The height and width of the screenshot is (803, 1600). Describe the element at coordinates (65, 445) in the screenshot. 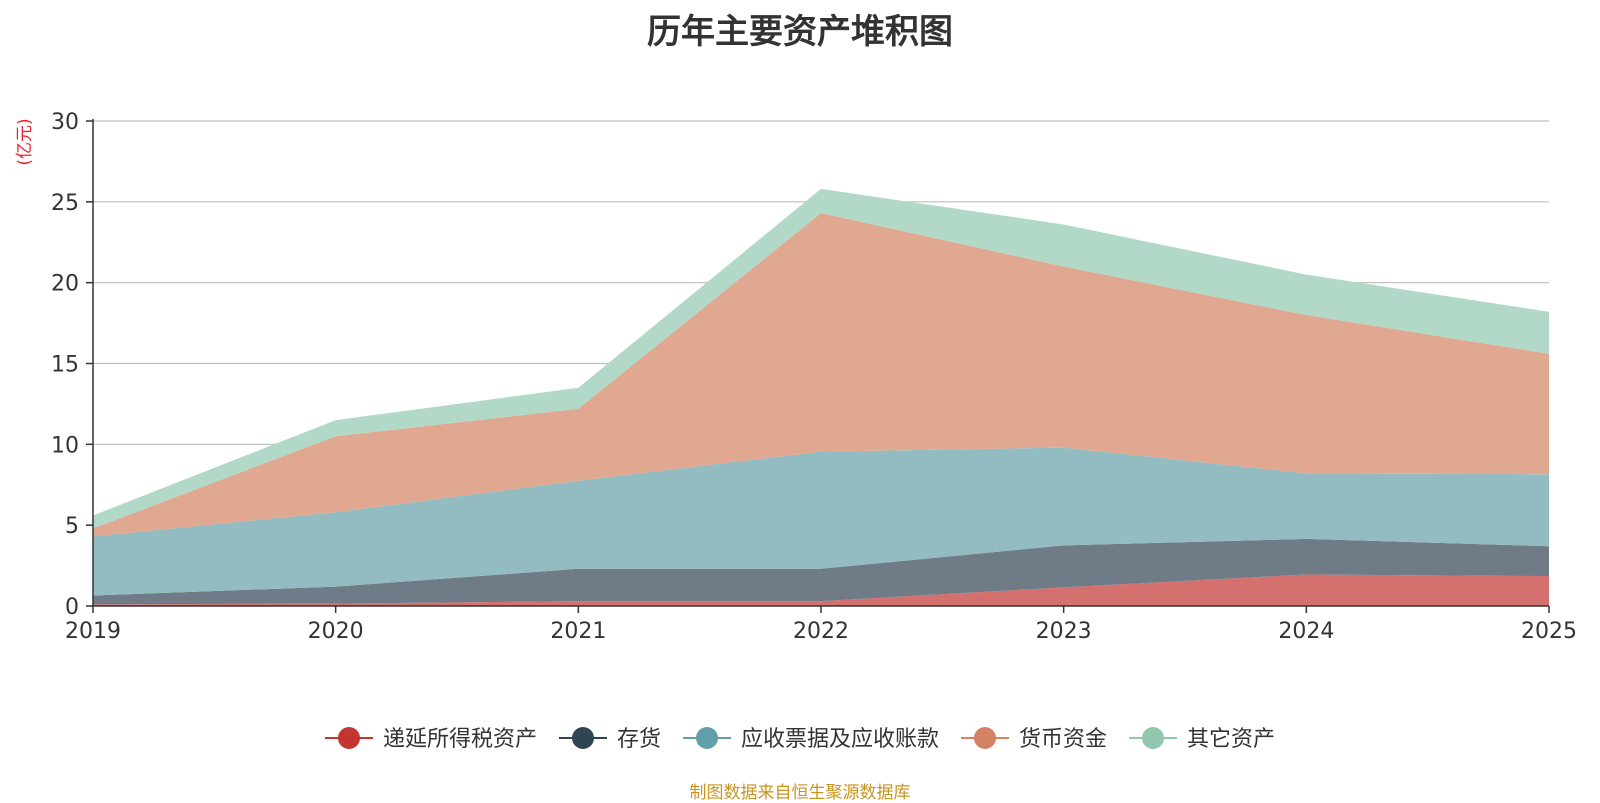

I see `y-tick-label-10: 10` at that location.